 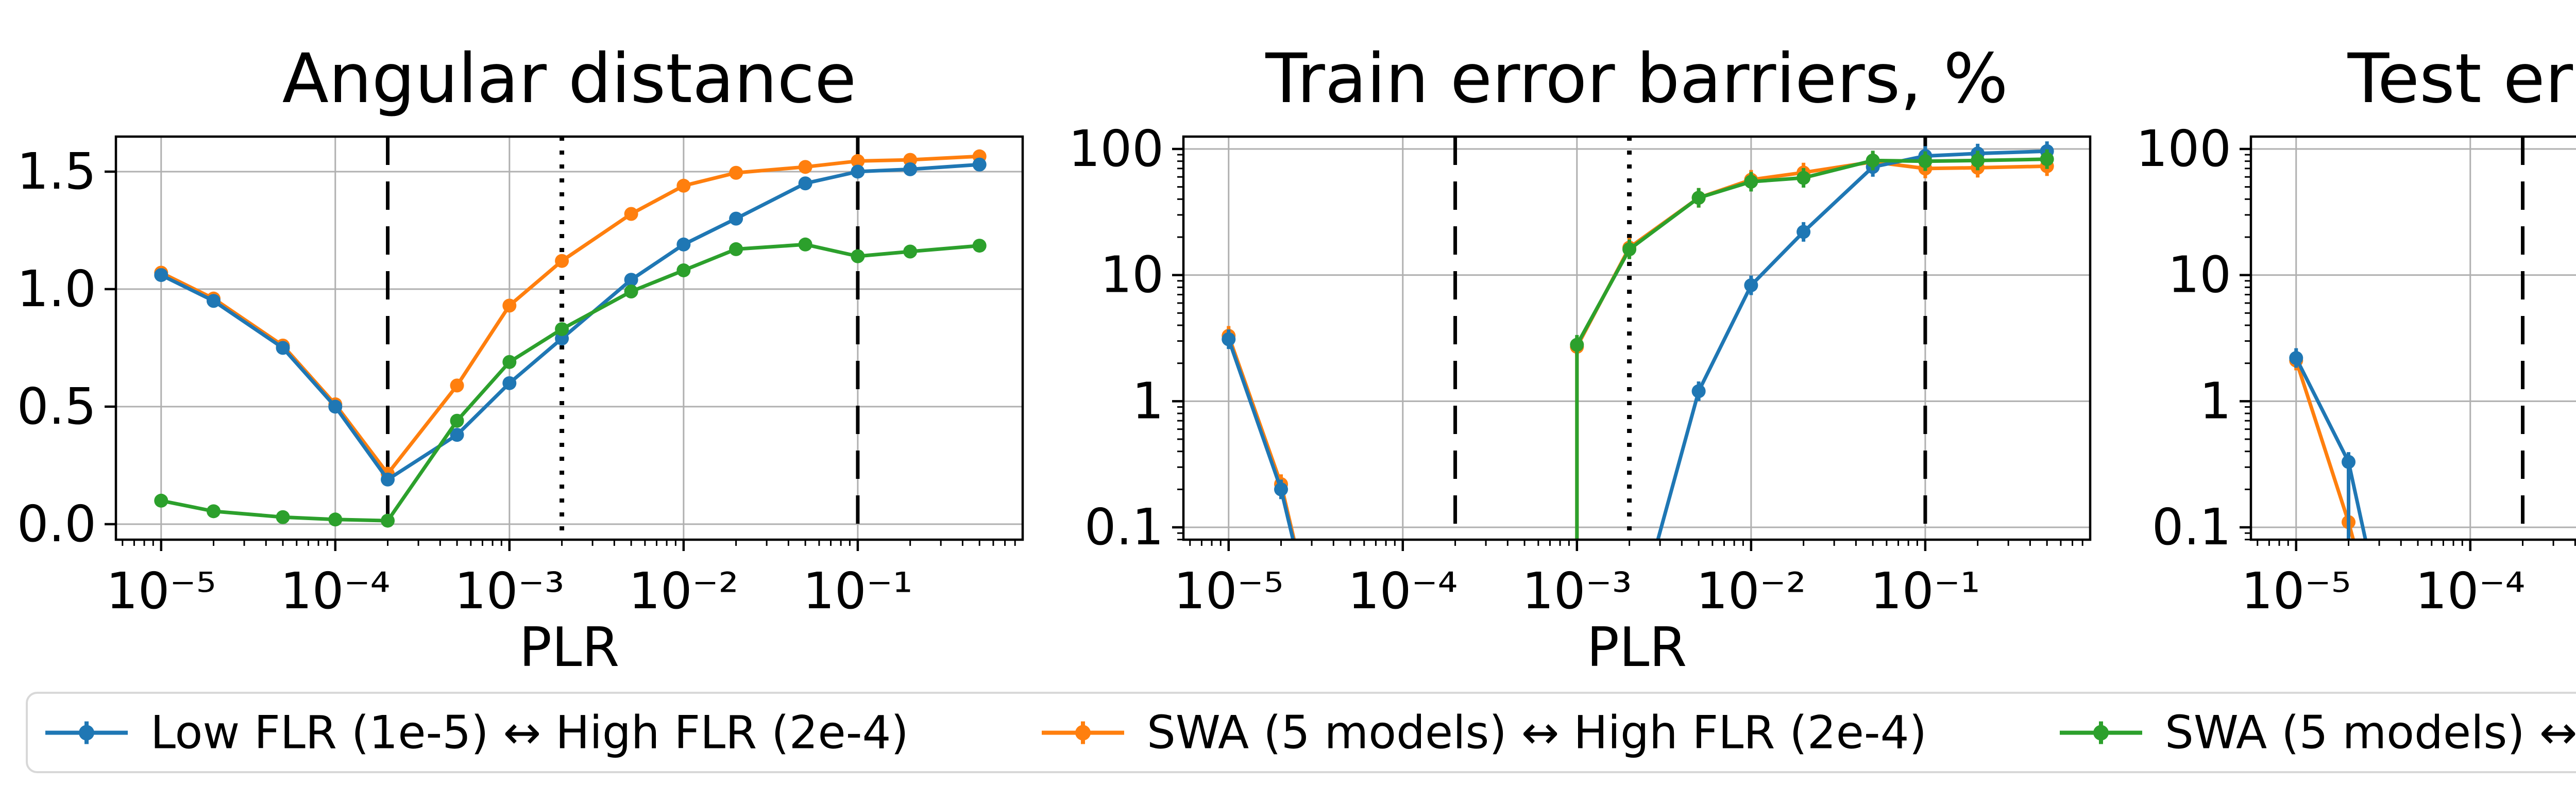 What do you see at coordinates (56, 289) in the screenshot?
I see `y-tick-label: 1.0` at bounding box center [56, 289].